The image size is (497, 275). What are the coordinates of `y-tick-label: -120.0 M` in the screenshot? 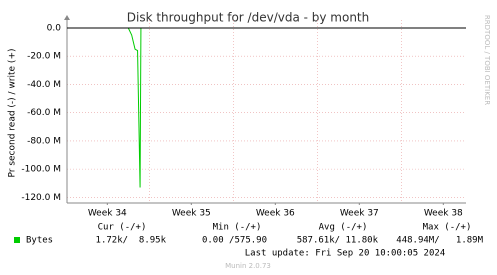 It's located at (41, 198).